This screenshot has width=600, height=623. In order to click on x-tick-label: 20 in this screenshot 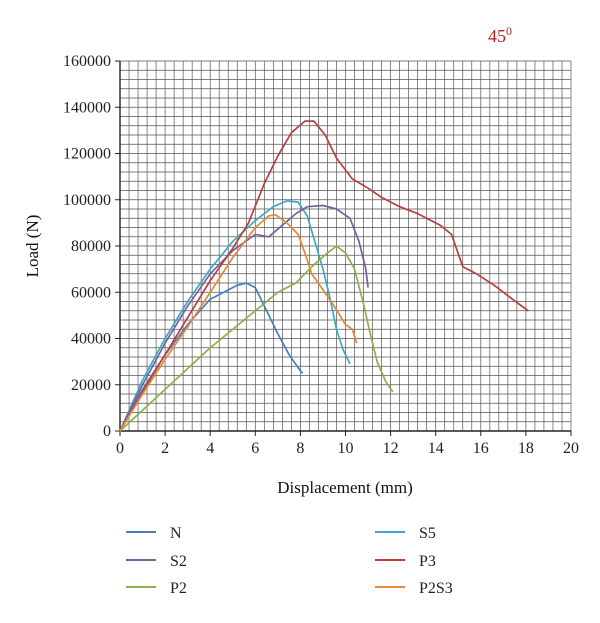, I will do `click(571, 448)`.